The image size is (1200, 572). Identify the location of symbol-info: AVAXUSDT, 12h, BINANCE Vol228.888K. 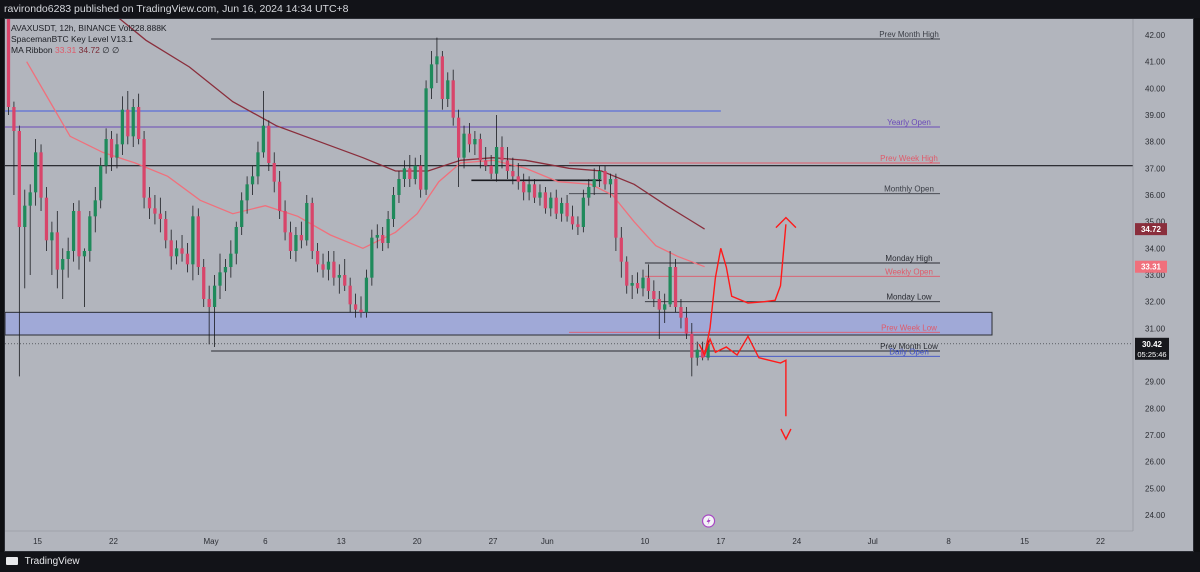
(89, 28).